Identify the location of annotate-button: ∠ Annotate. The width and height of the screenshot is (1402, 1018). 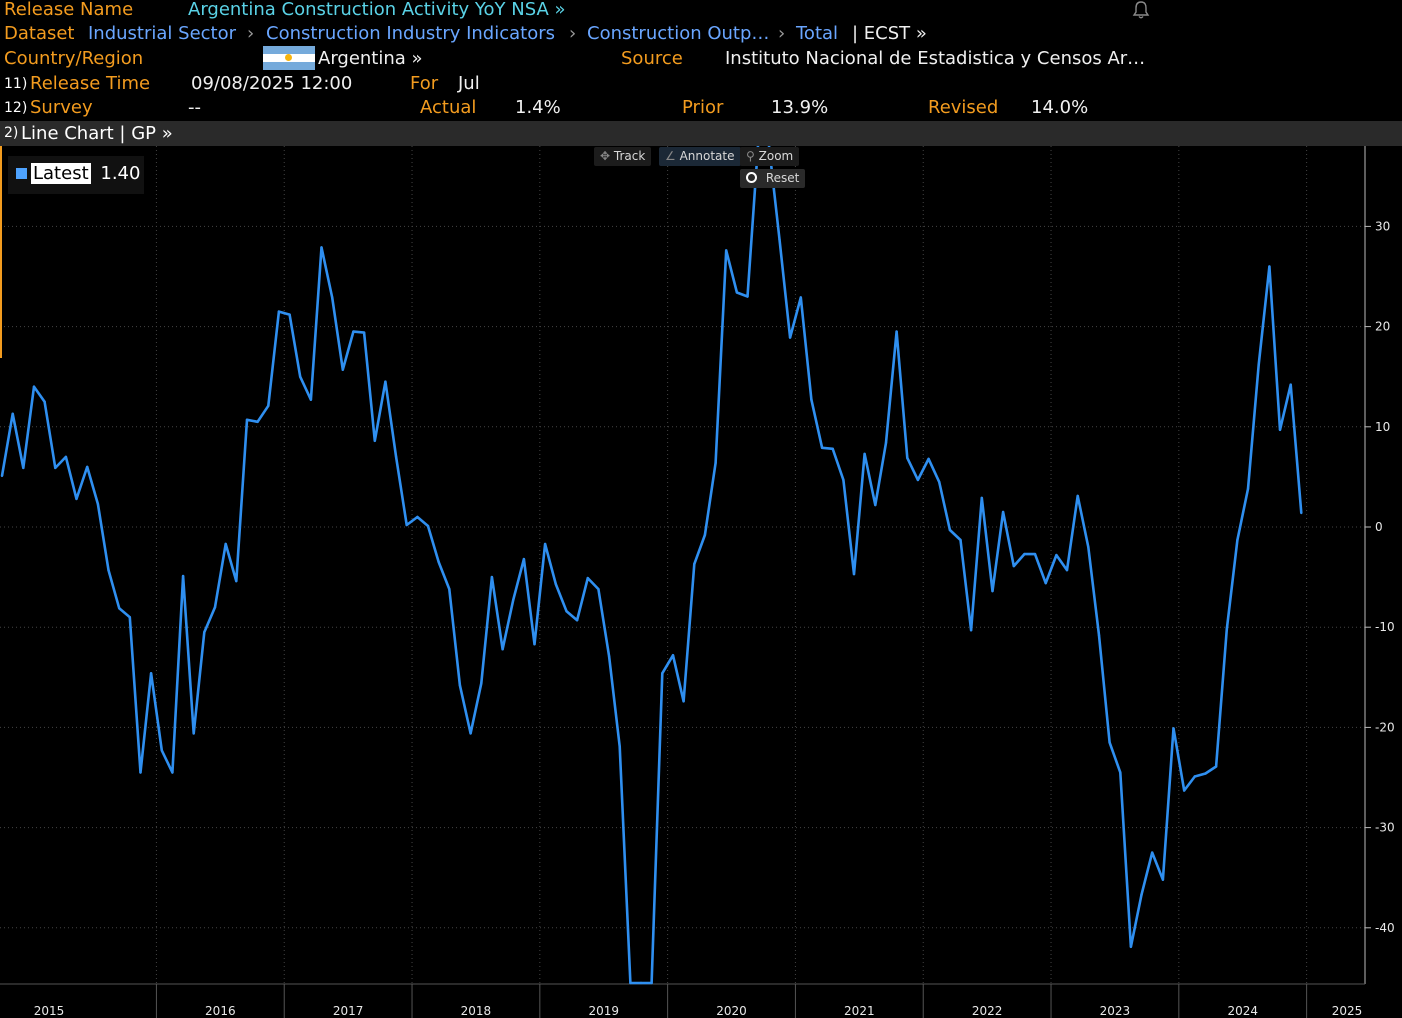
(700, 156).